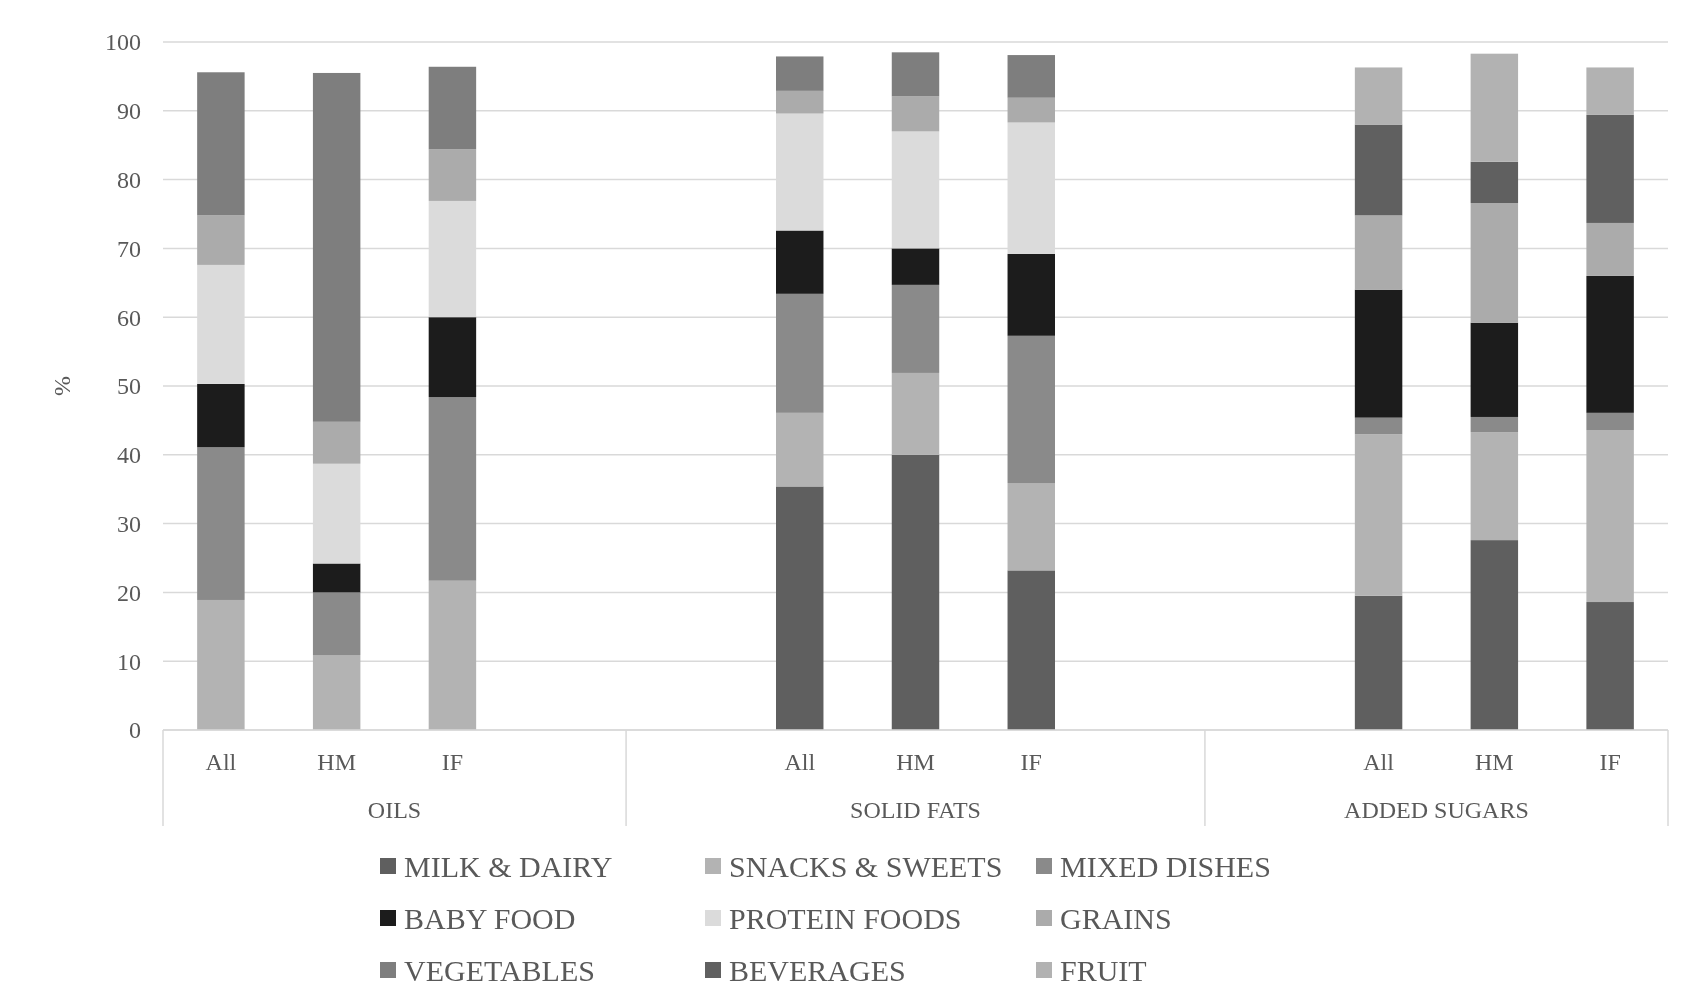 The width and height of the screenshot is (1700, 1000). I want to click on legend-label: MILK & DAIRY, so click(508, 866).